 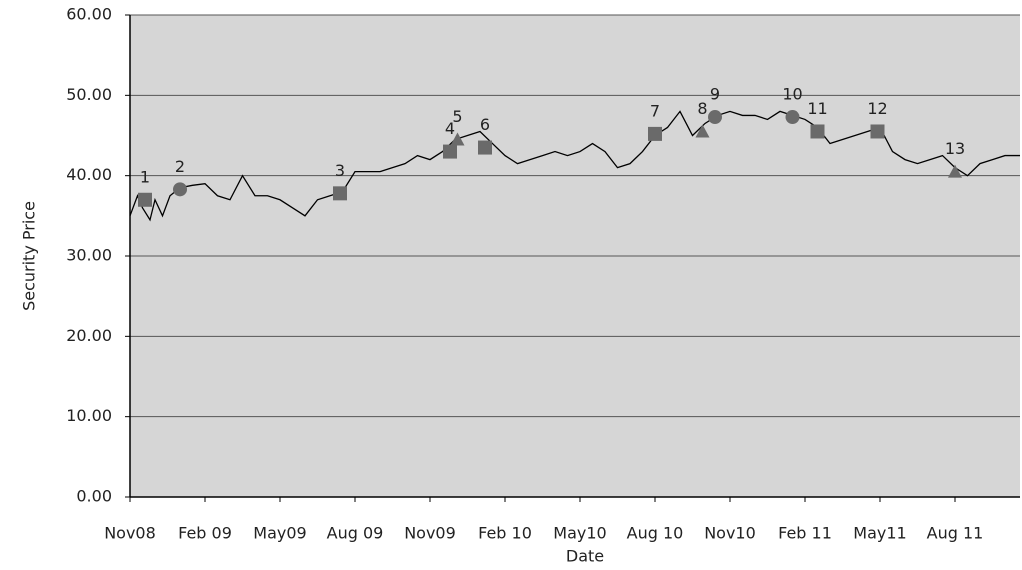 What do you see at coordinates (205, 533) in the screenshot?
I see `x-tick-label: Feb 09` at bounding box center [205, 533].